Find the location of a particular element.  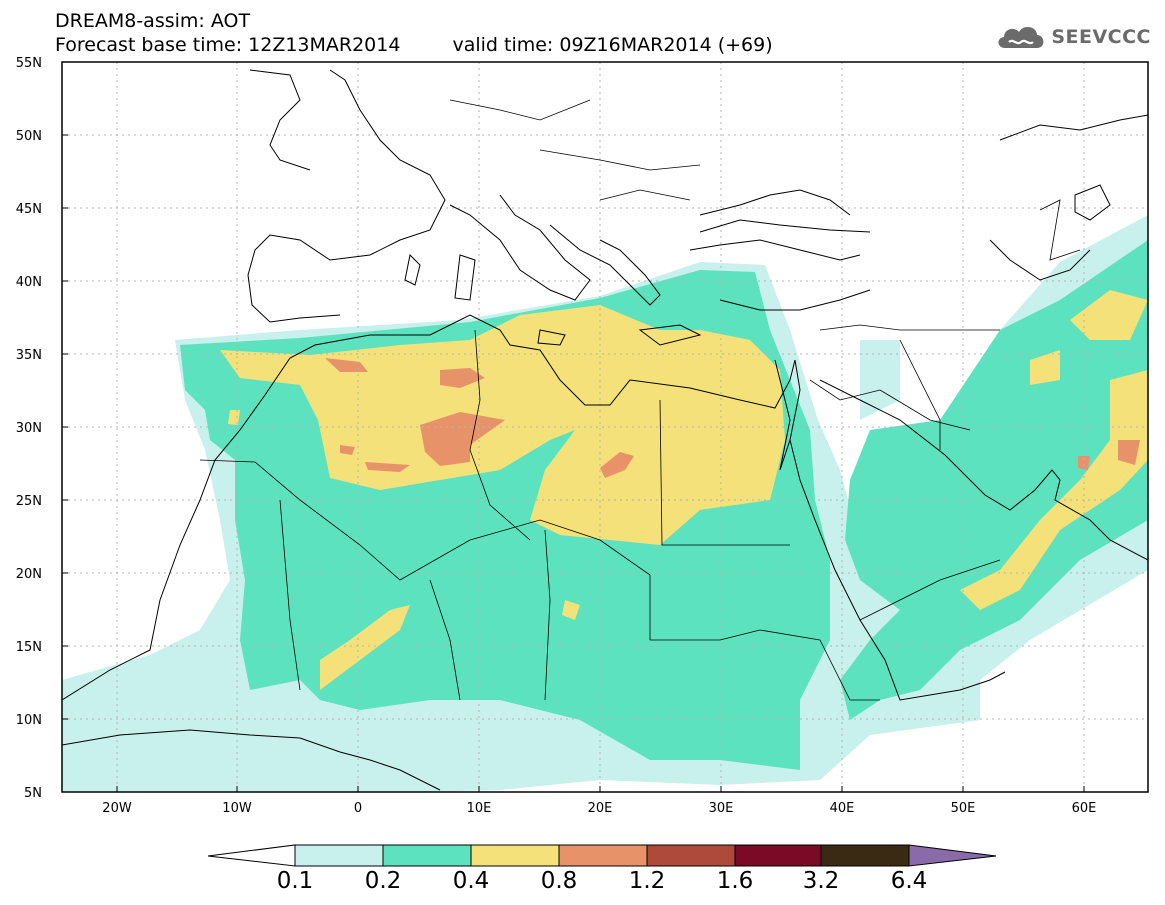

lat-label-50n: 50N is located at coordinates (29, 136).